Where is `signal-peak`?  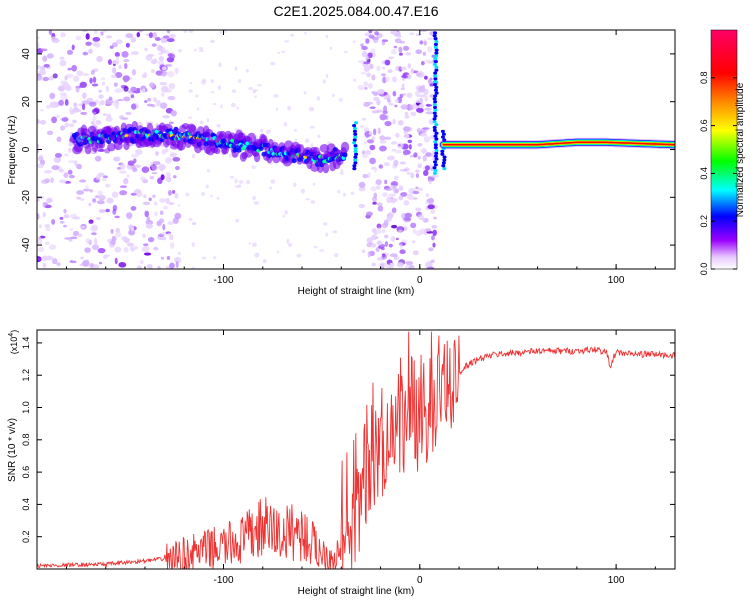
signal-peak is located at coordinates (156, 131).